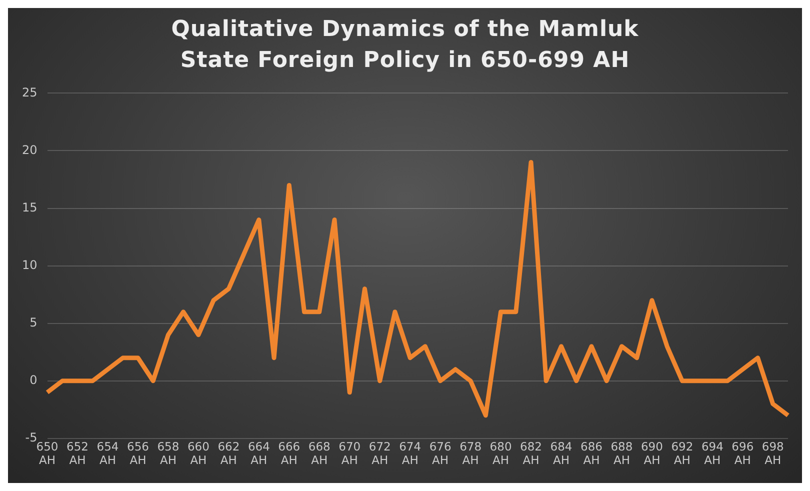 The height and width of the screenshot is (491, 810). I want to click on y-tick-label: 10, so click(30, 265).